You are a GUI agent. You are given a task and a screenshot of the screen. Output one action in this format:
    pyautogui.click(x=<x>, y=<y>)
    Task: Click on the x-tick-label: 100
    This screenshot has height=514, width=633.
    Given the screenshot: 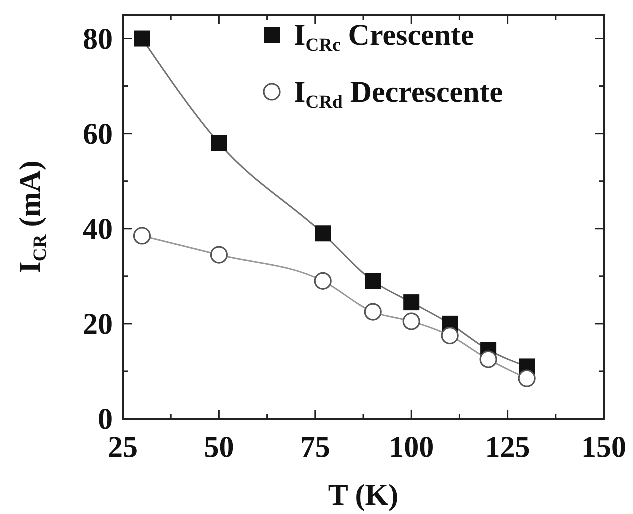 What is the action you would take?
    pyautogui.click(x=411, y=447)
    